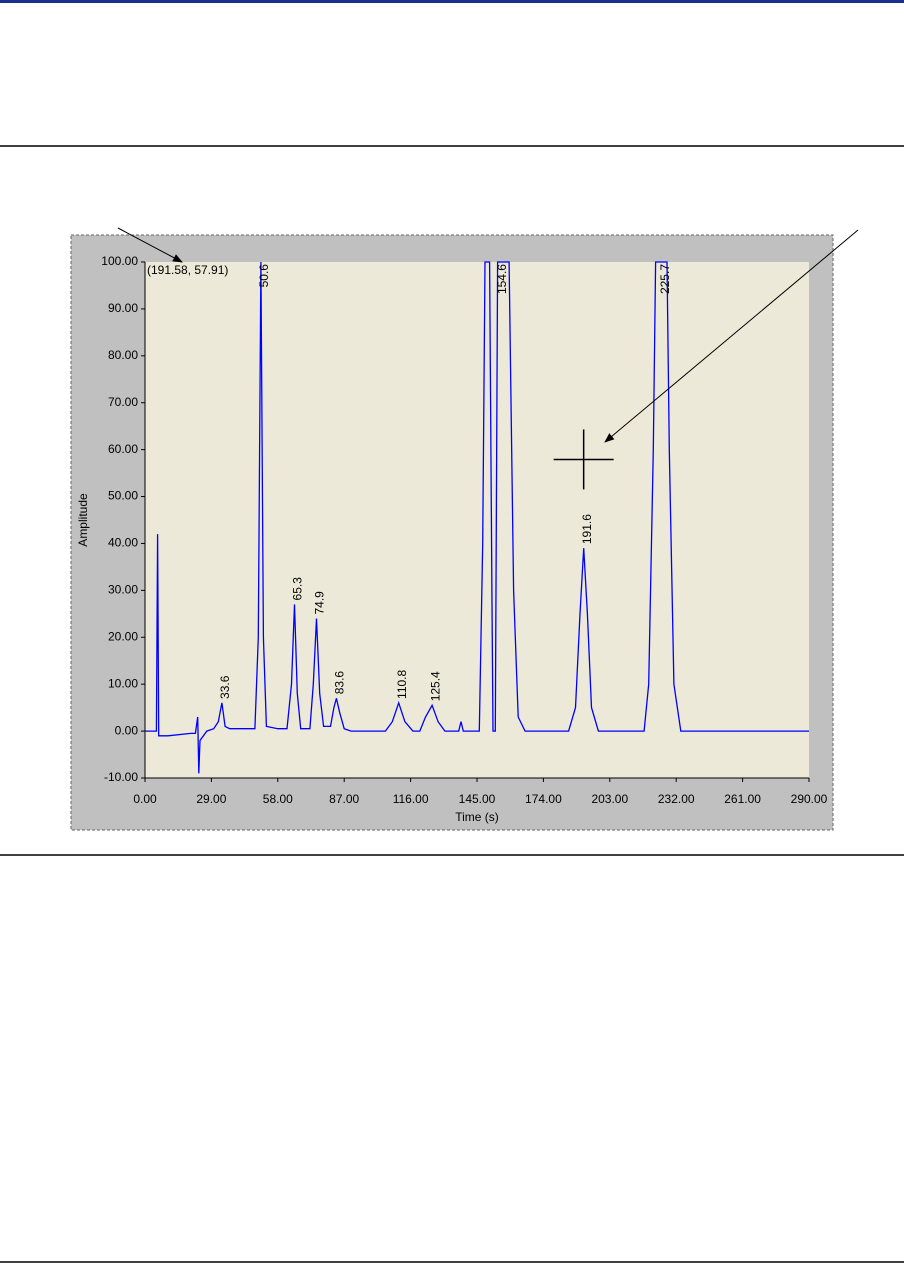 Image resolution: width=904 pixels, height=1264 pixels. Describe the element at coordinates (121, 777) in the screenshot. I see `y-tick-label: -10.00` at that location.